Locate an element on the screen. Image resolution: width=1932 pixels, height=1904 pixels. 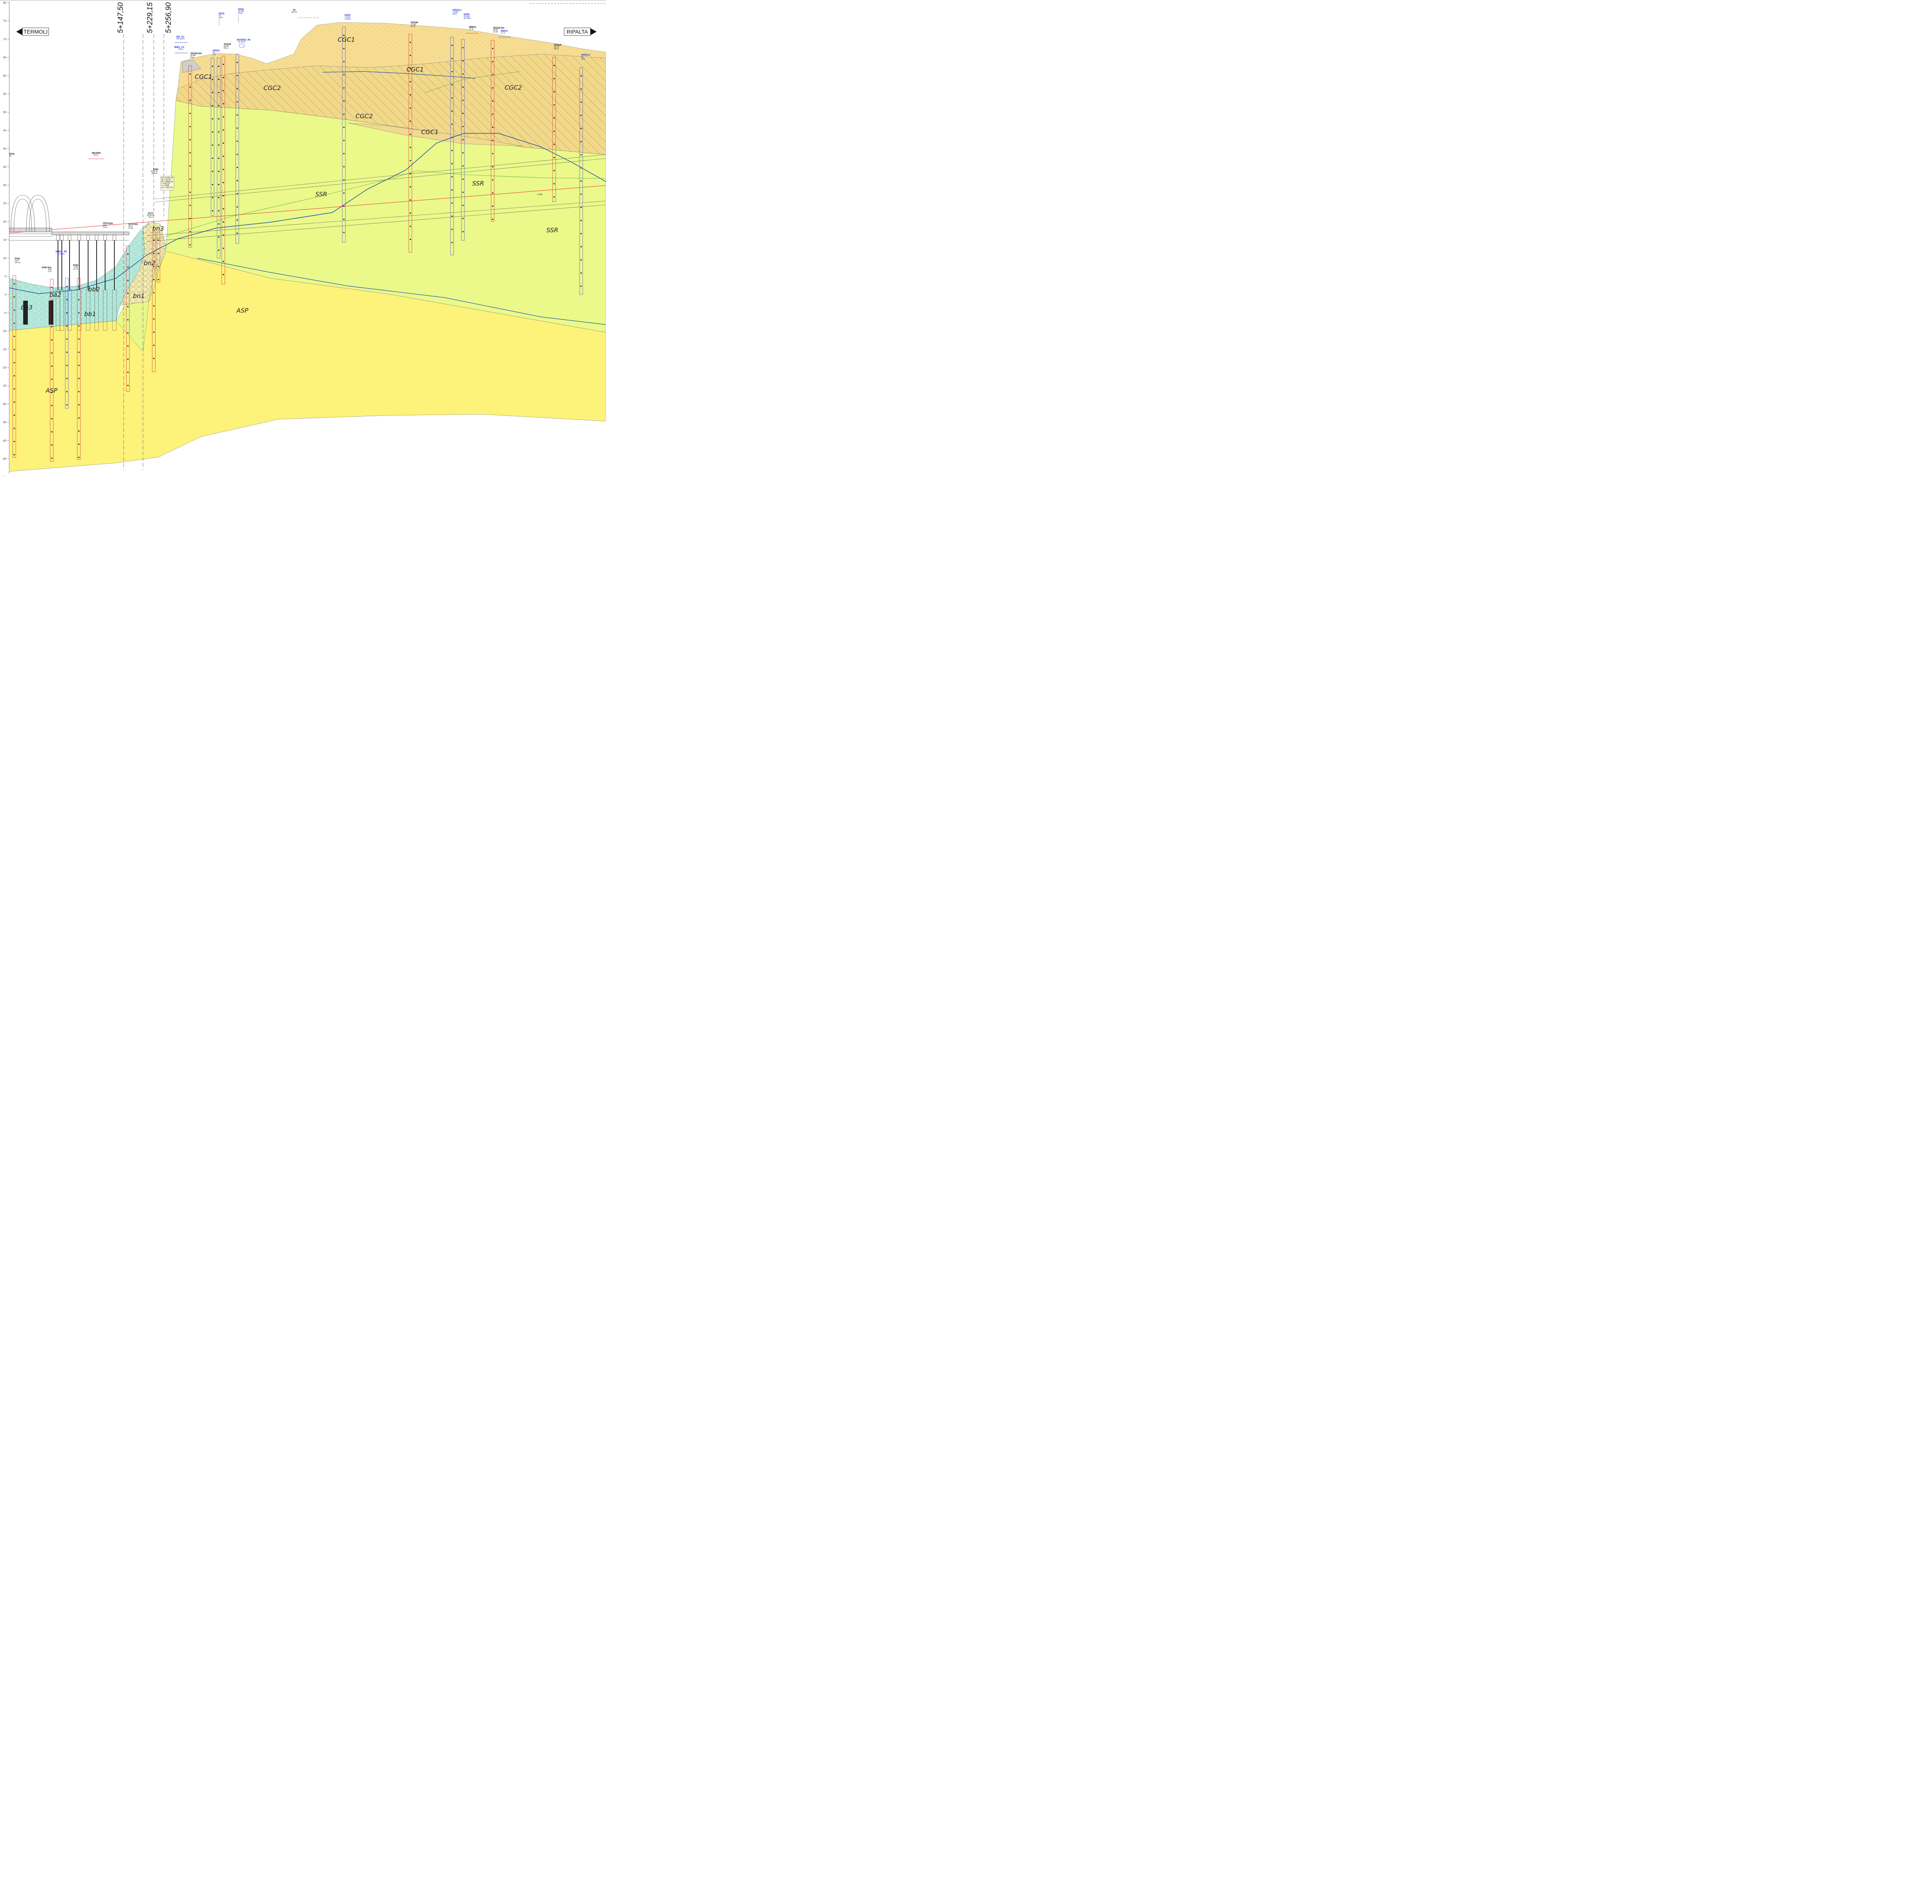
green-line-top is located at coordinates (473, 82).